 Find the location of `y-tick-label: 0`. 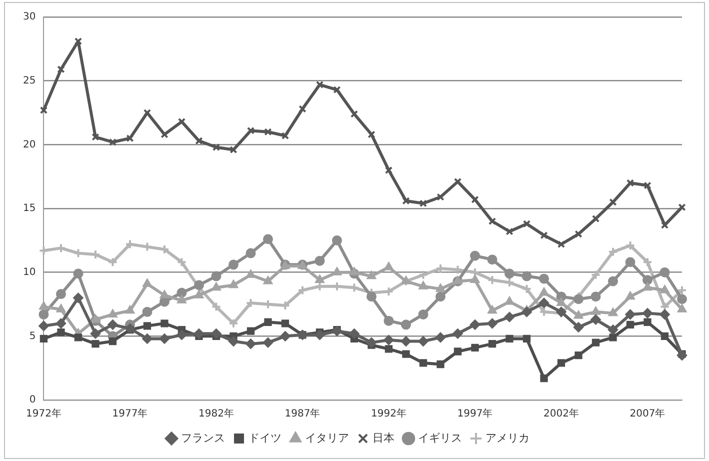

y-tick-label: 0 is located at coordinates (32, 400).